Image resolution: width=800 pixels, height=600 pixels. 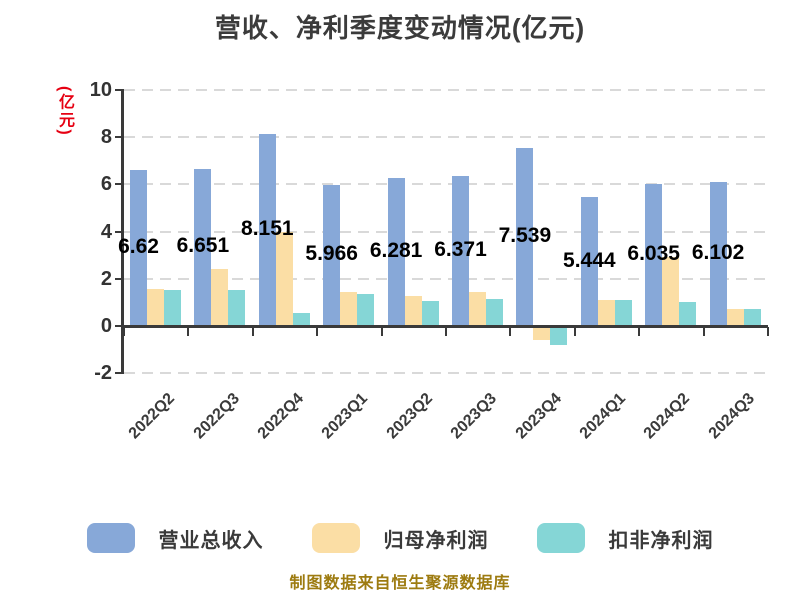 What do you see at coordinates (444, 326) in the screenshot?
I see `x-axis-line` at bounding box center [444, 326].